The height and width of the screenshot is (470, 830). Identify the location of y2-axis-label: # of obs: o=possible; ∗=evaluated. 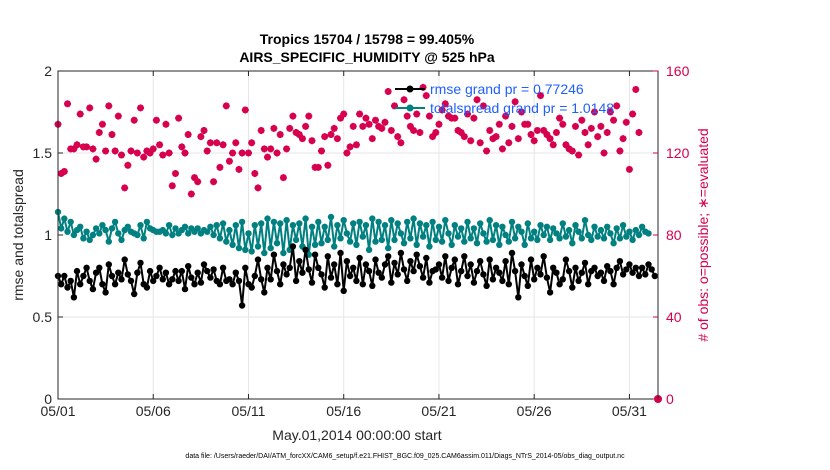
(703, 234).